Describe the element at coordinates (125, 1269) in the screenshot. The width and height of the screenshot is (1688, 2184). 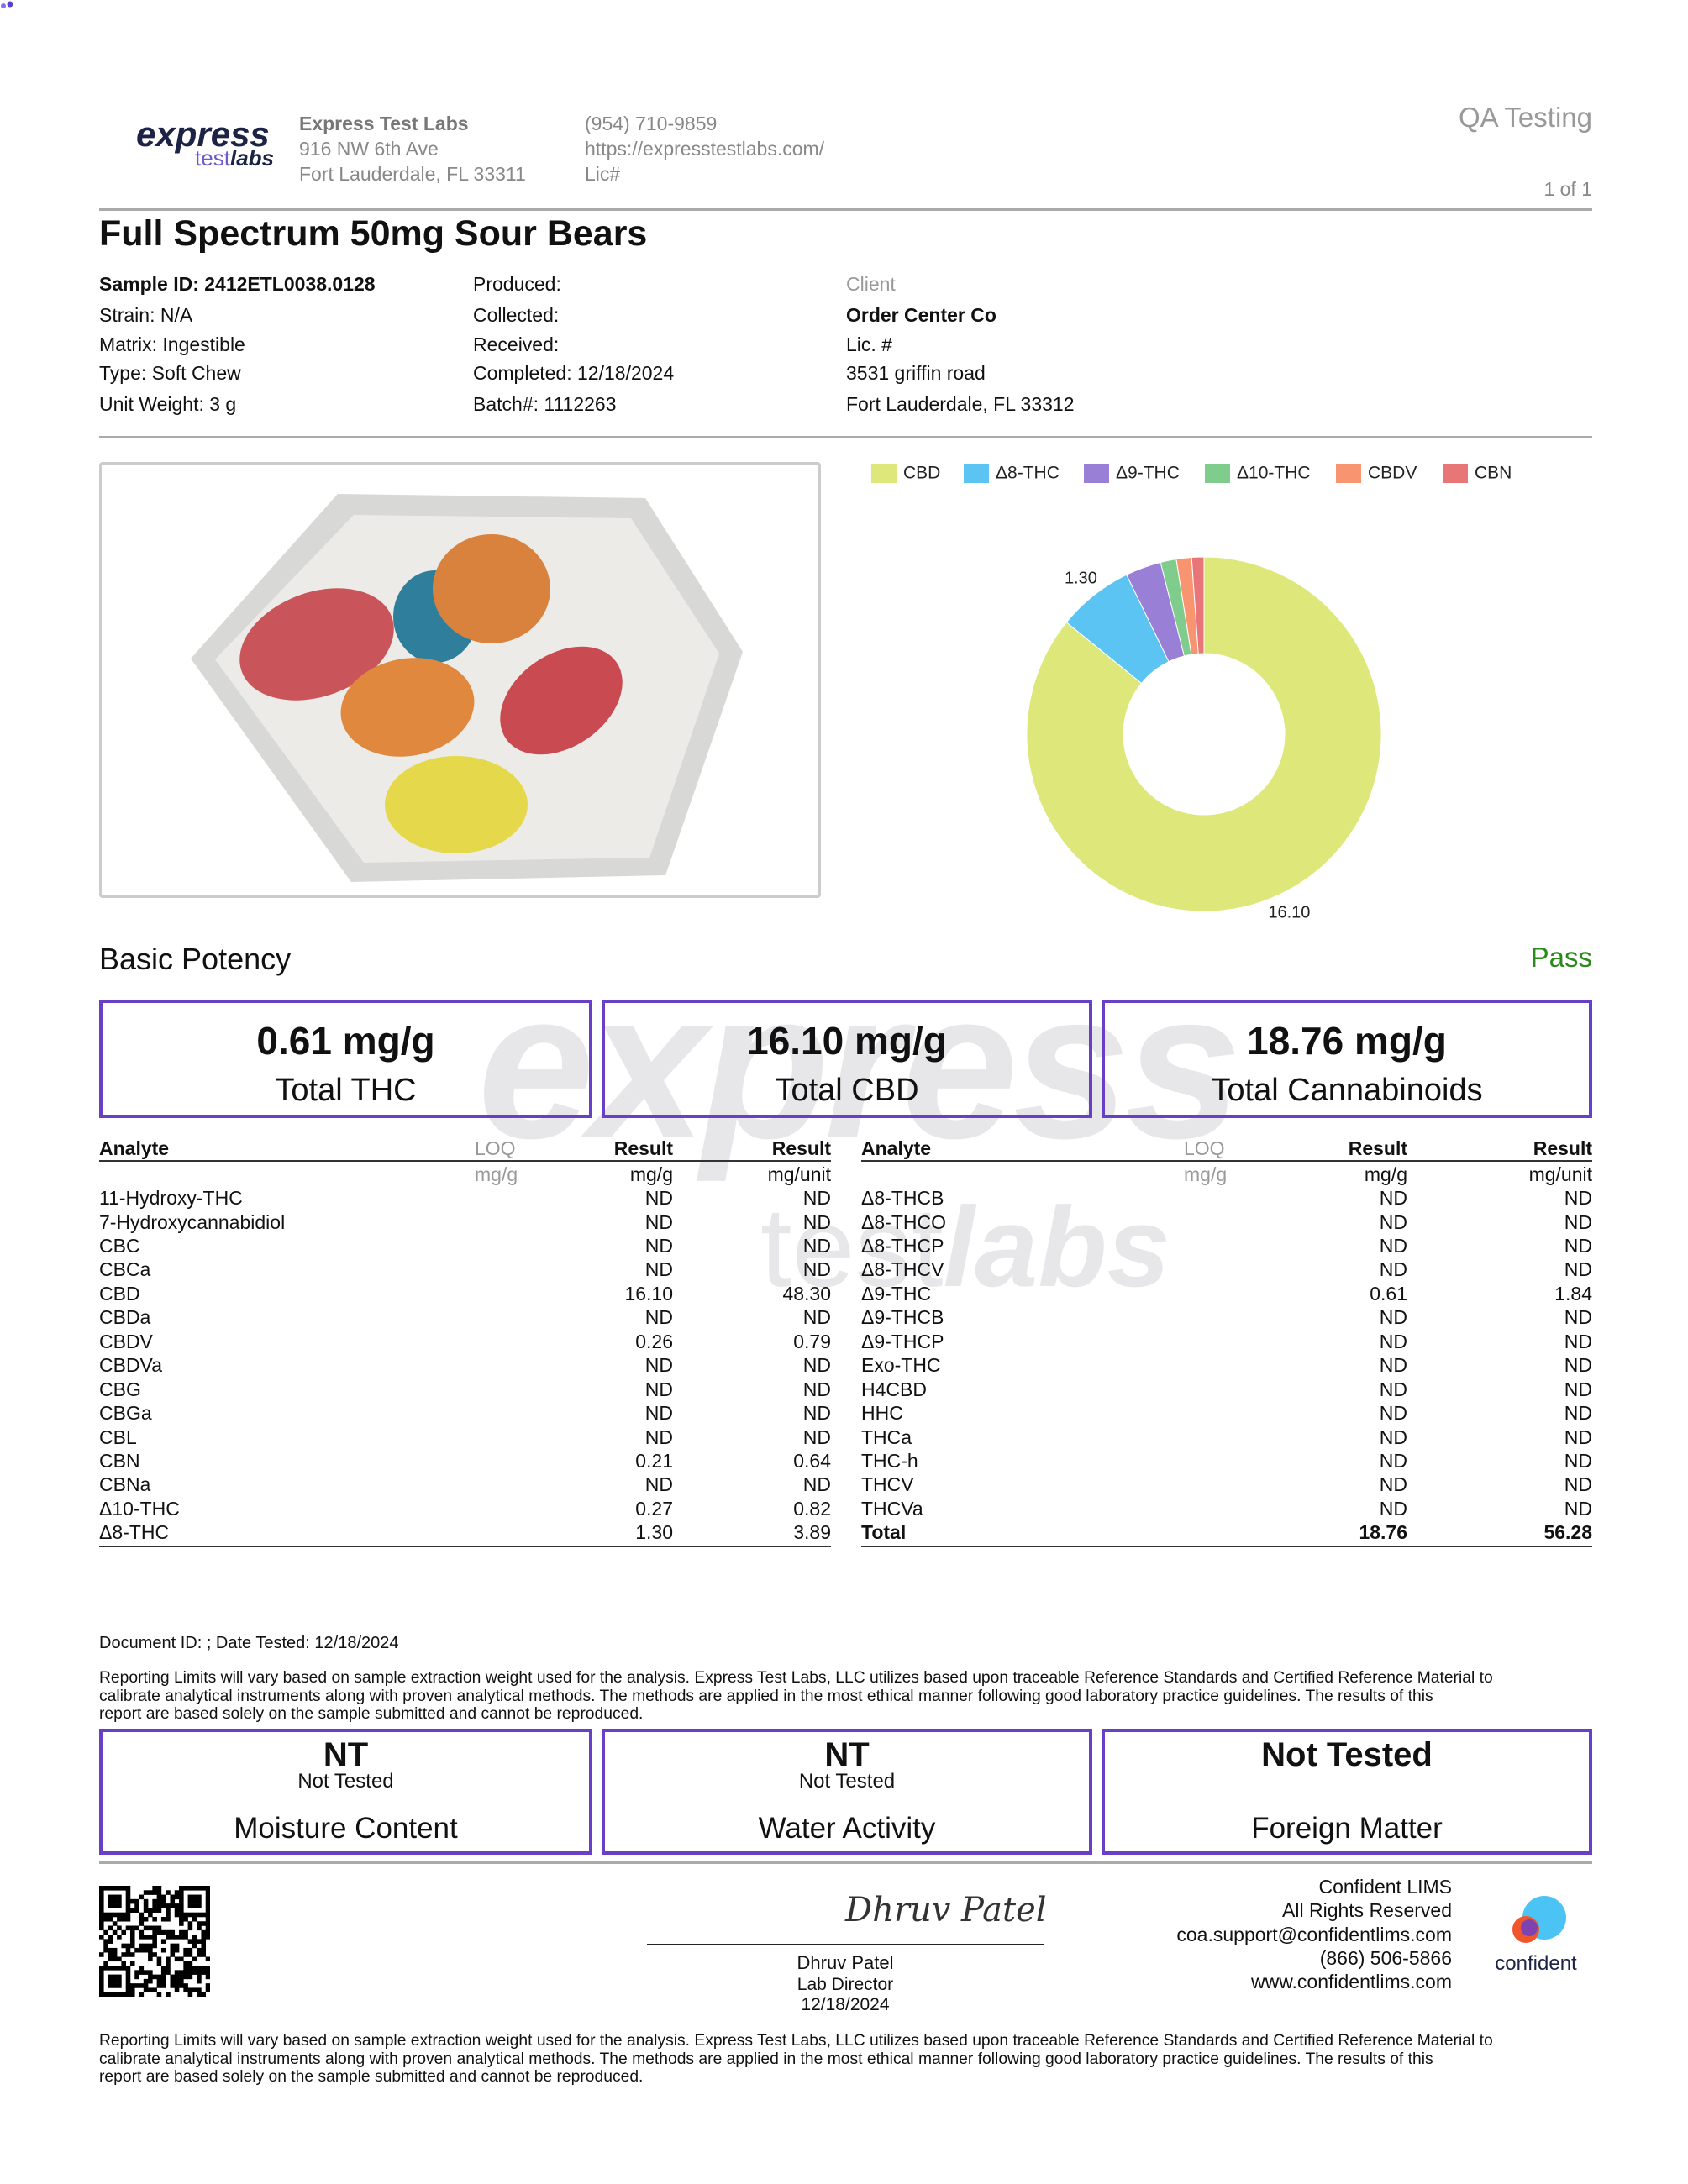
I see `analyte: CBCa` at that location.